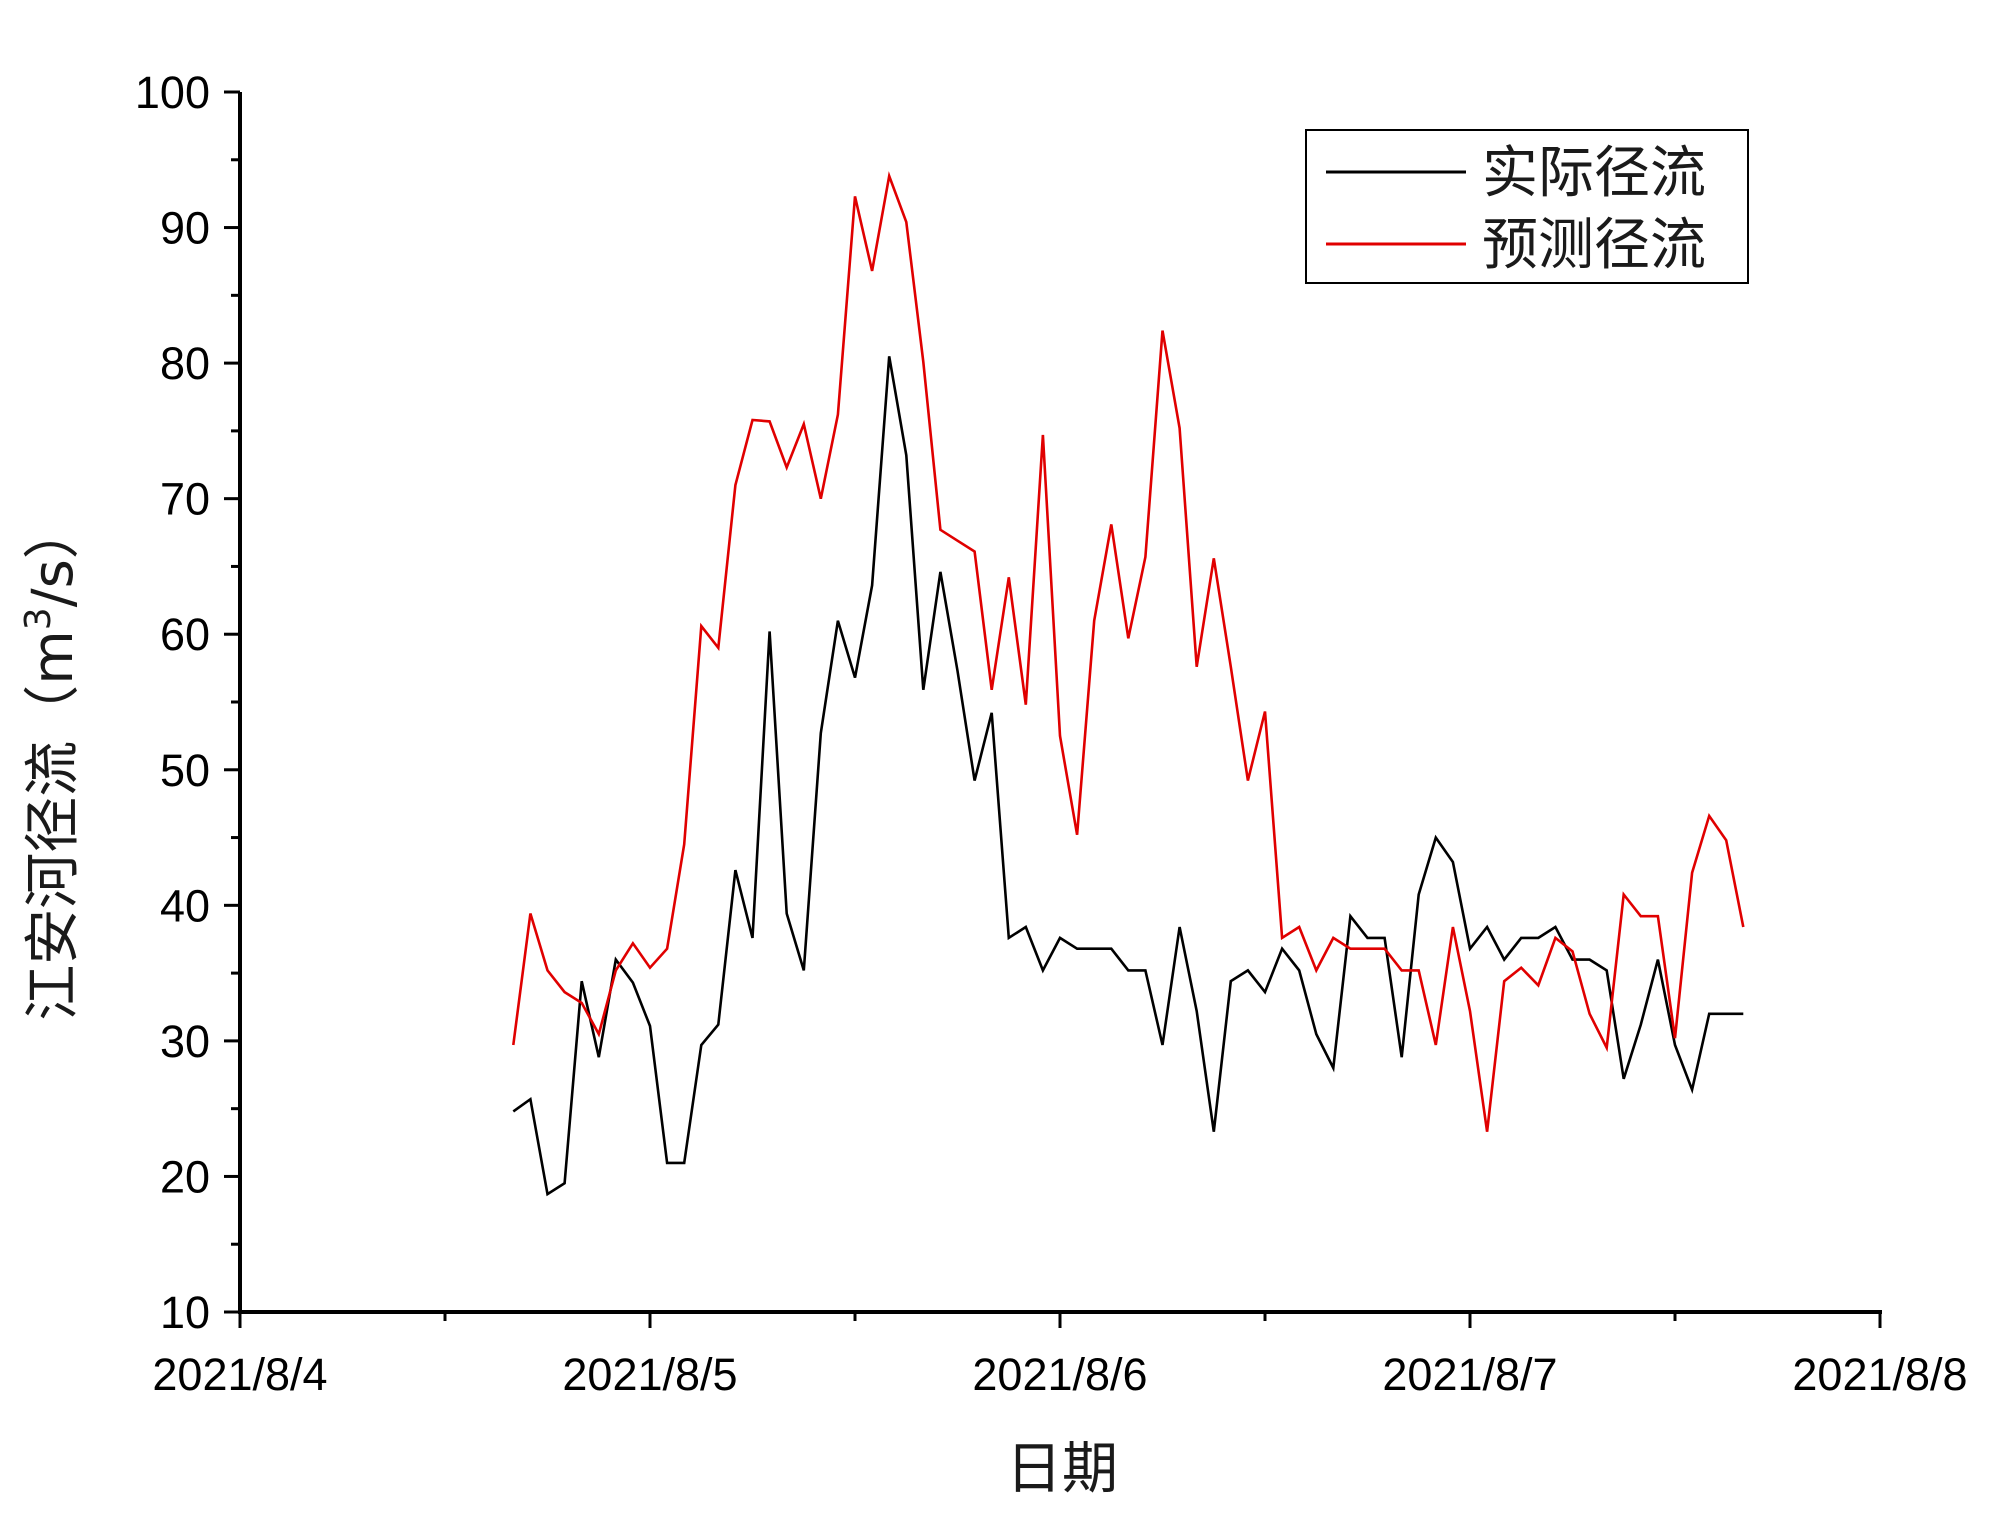 The width and height of the screenshot is (2000, 1528). I want to click on x-axis-ticks: 2021/8/4 2021/8/5 2021/8/6 2021/8/7 2021/8/8, so click(1060, 1356).